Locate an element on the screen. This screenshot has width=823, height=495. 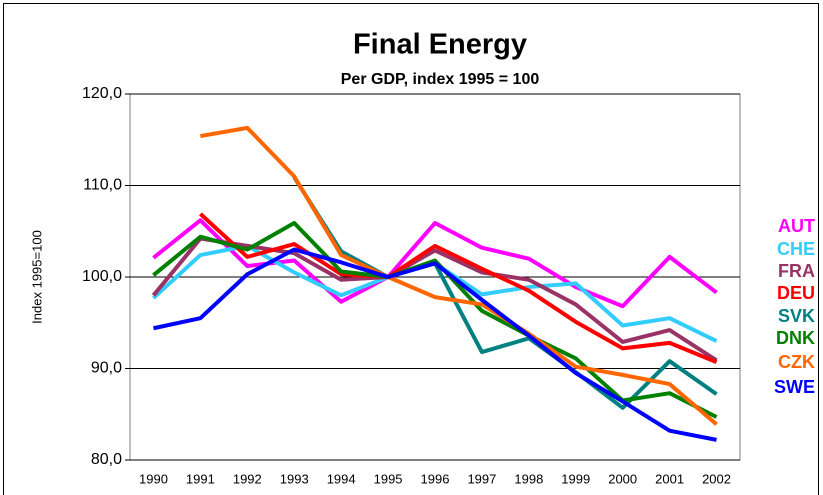
x-tick-label: 1991 is located at coordinates (200, 478).